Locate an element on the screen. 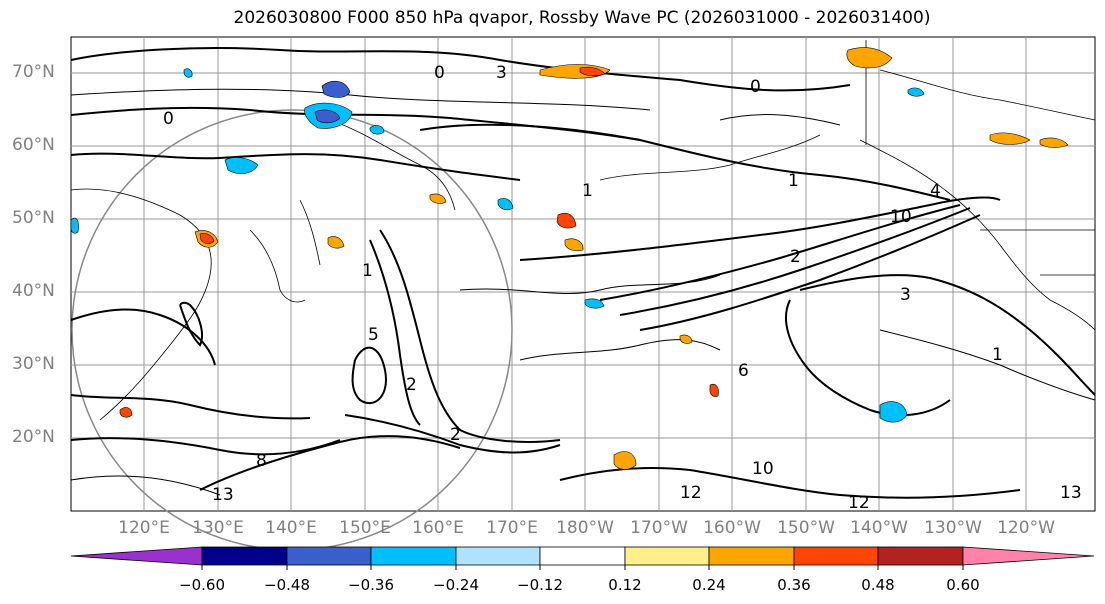 The image size is (1105, 604). contour-label: 5 is located at coordinates (373, 335).